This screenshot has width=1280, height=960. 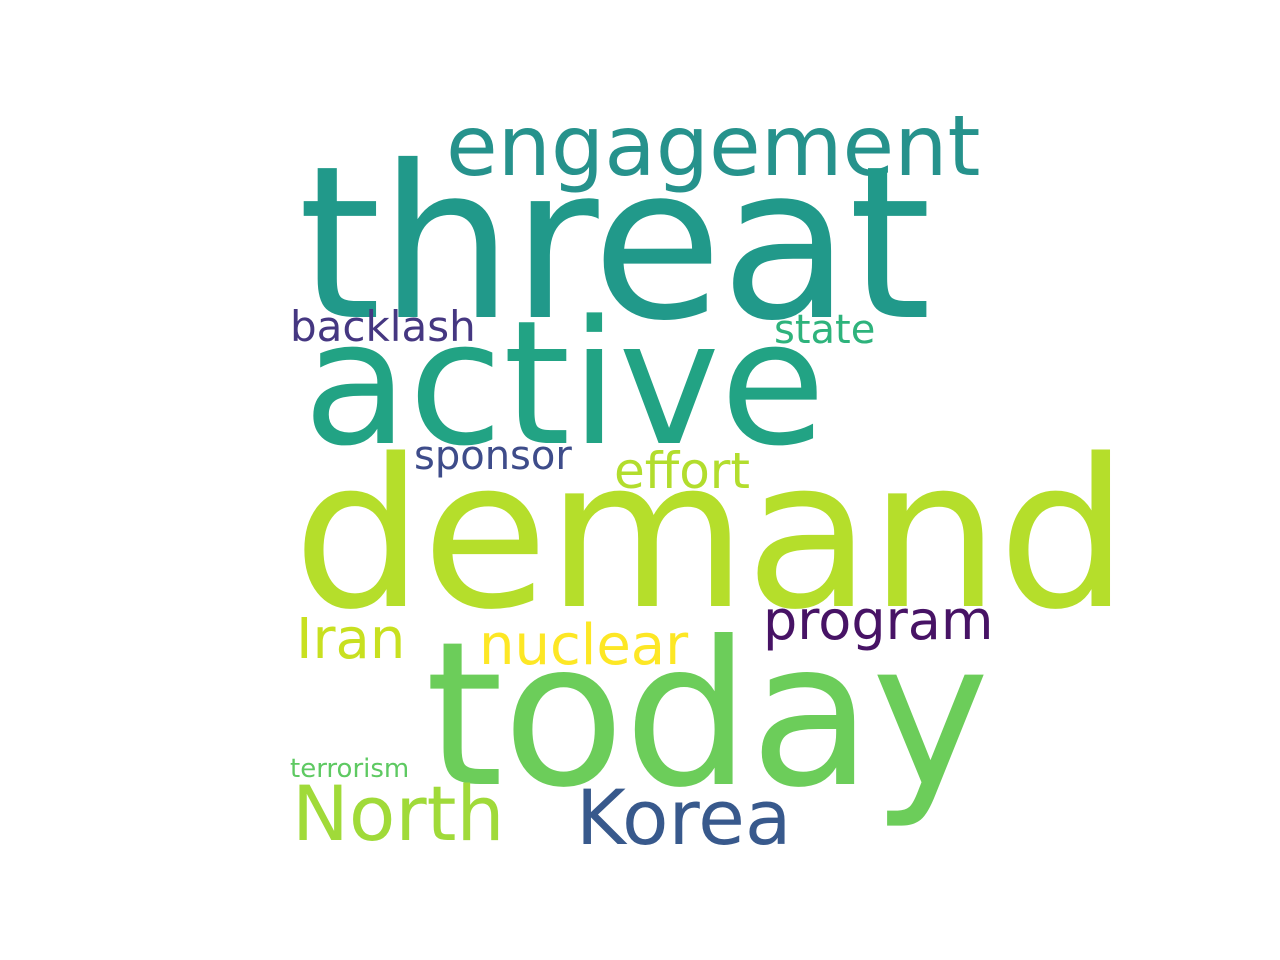 I want to click on word-program: program, so click(x=878, y=620).